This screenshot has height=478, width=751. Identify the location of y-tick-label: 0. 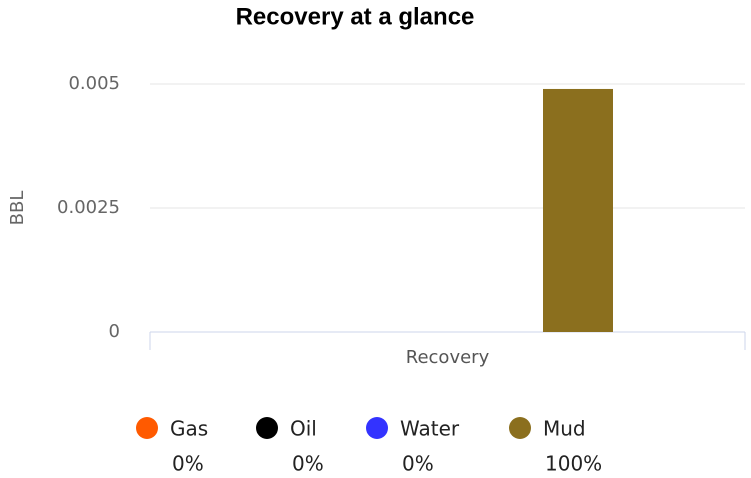
(114, 331).